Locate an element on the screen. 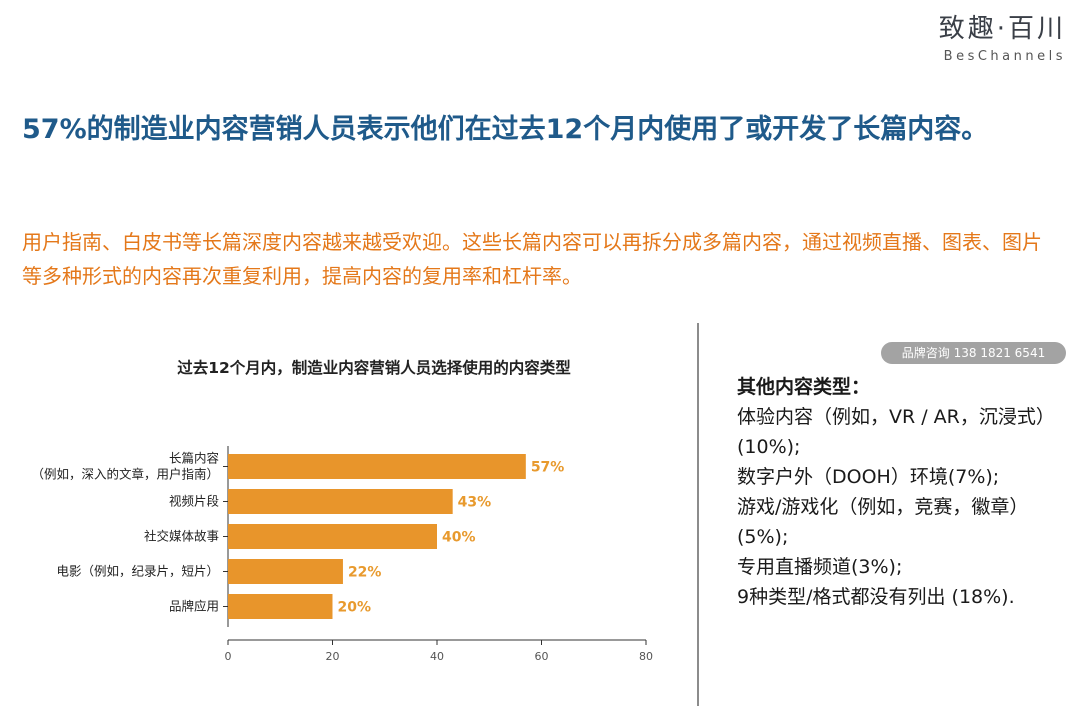 This screenshot has width=1080, height=706. x-tick-label: 60 is located at coordinates (542, 656).